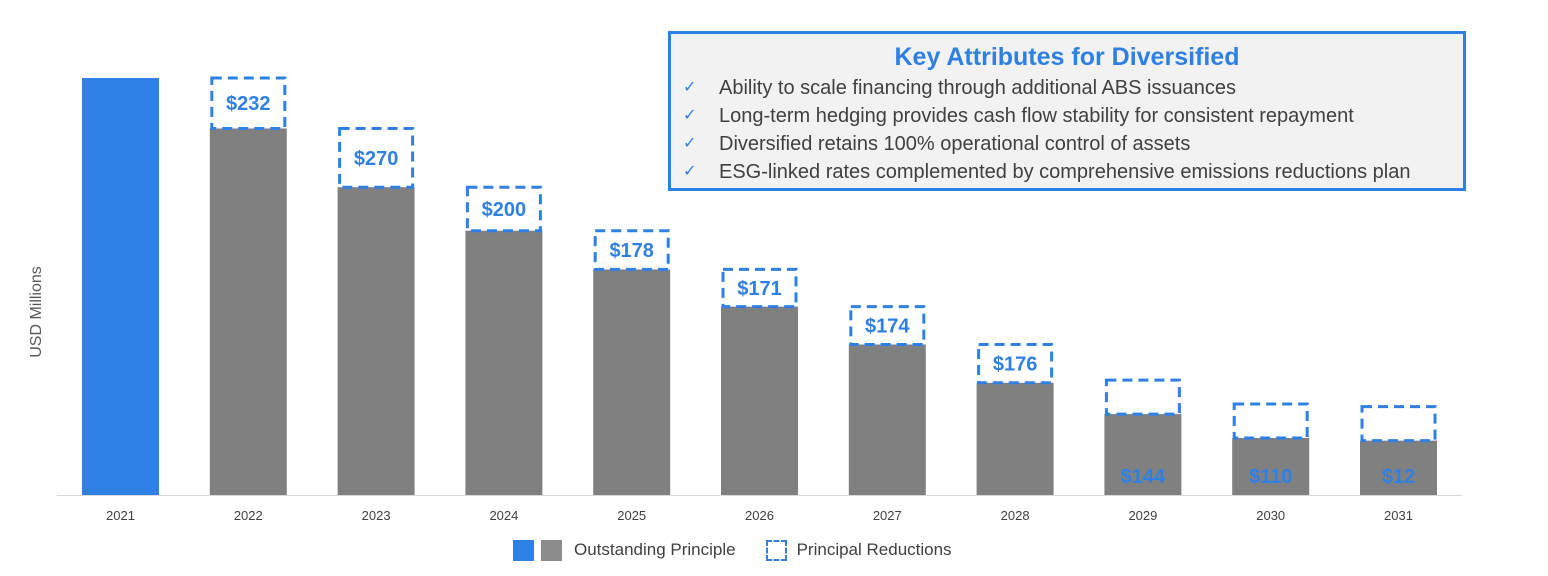  I want to click on x-tick-label-2031: 2031, so click(1398, 515).